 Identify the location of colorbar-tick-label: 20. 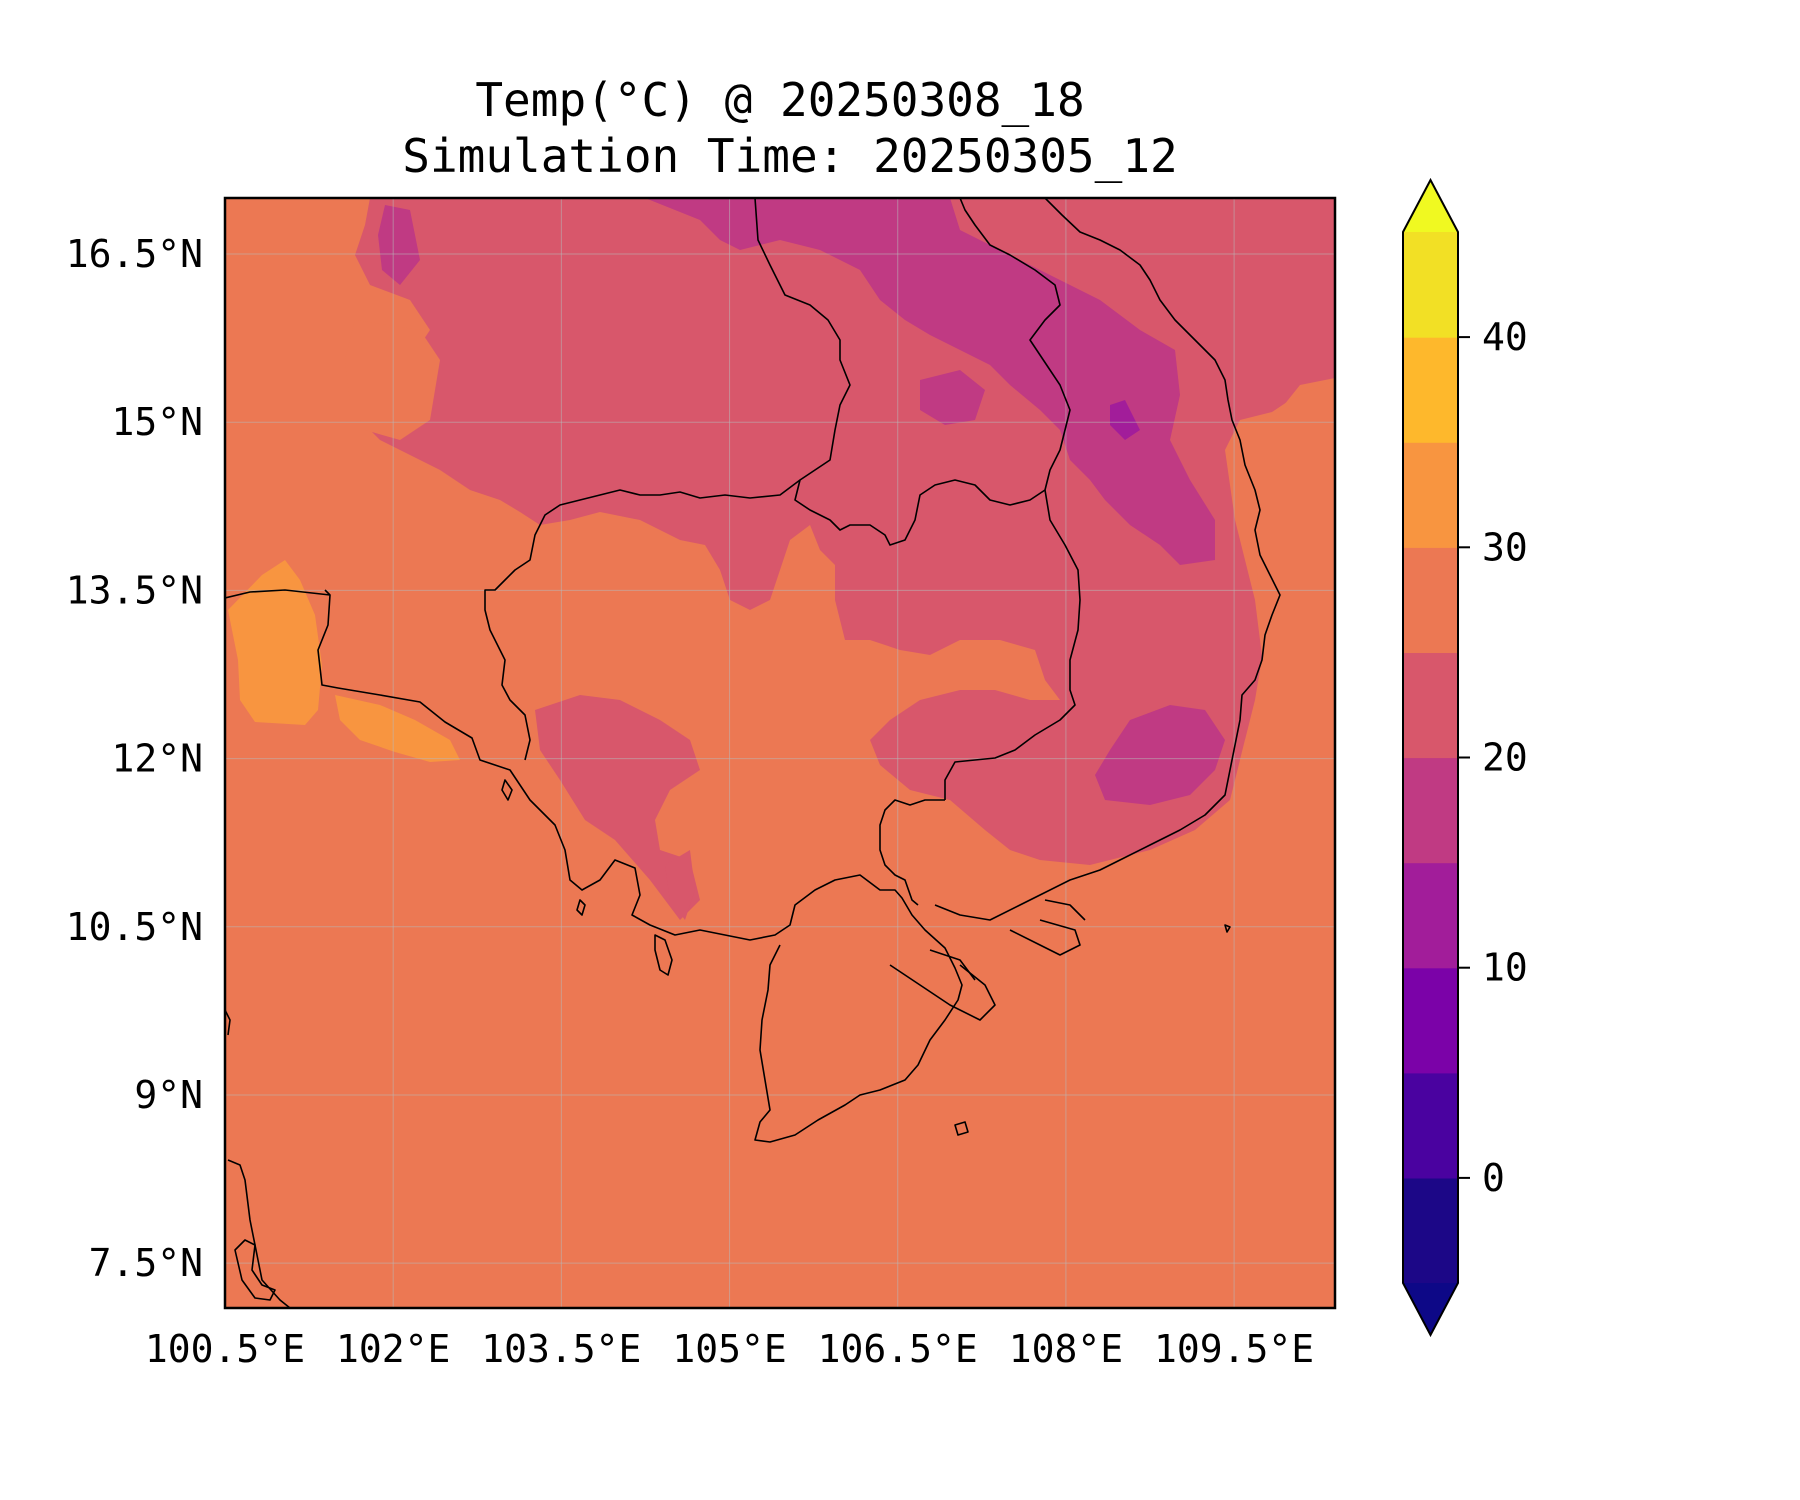
(1505, 758).